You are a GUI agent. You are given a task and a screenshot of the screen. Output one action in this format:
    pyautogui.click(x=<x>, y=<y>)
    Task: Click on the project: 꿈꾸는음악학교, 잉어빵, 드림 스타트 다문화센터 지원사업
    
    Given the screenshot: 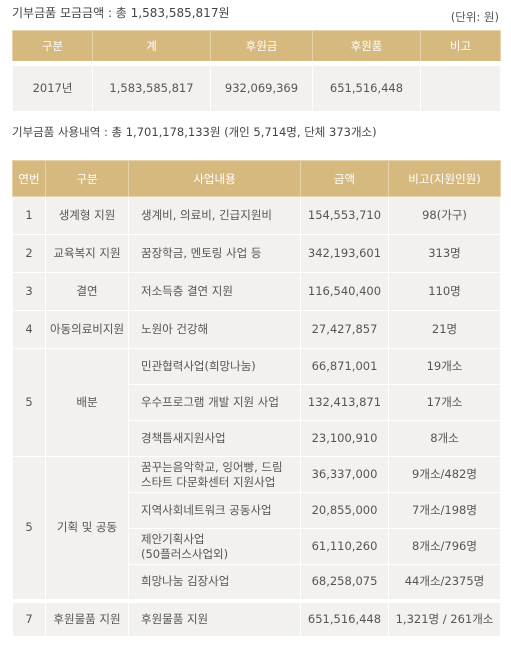 What is the action you would take?
    pyautogui.click(x=214, y=474)
    